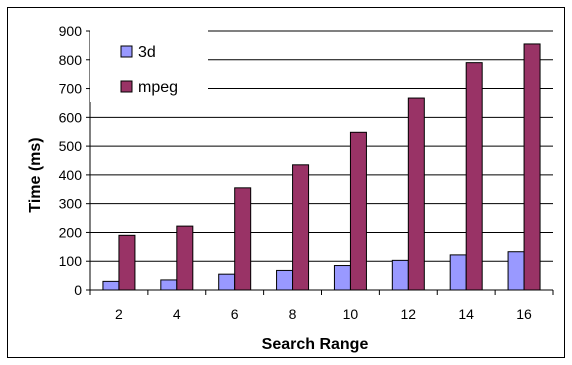 Image resolution: width=572 pixels, height=365 pixels. I want to click on x-tick-label: 2, so click(119, 314).